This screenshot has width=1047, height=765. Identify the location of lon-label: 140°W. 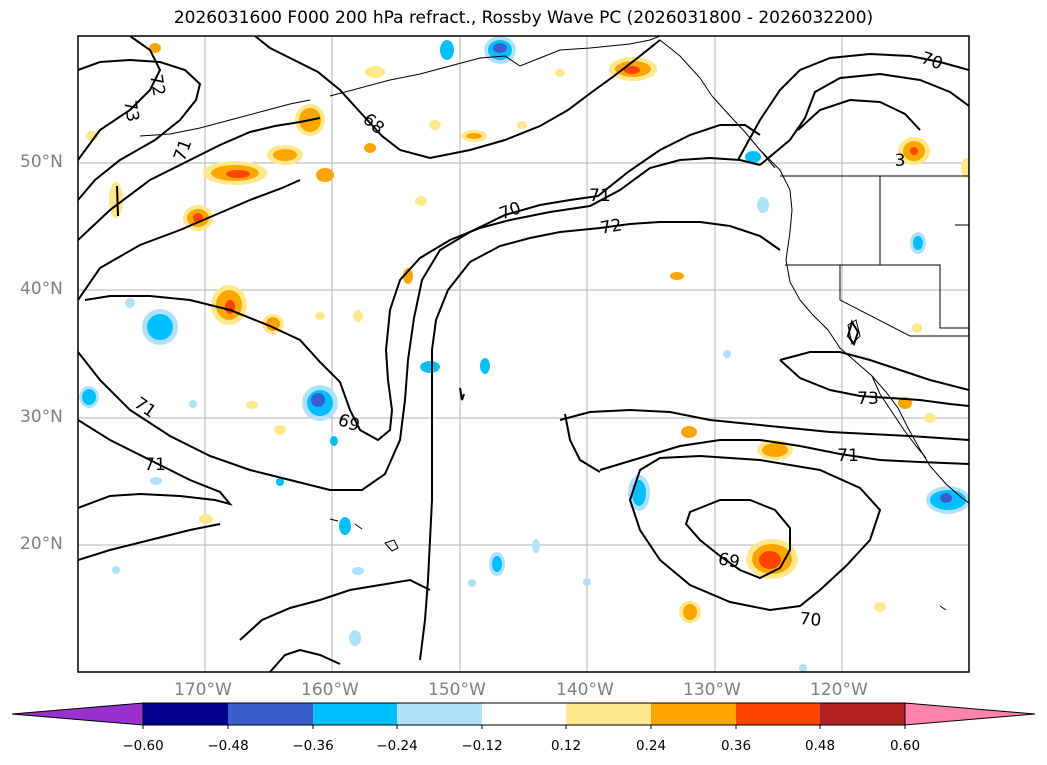
(585, 690).